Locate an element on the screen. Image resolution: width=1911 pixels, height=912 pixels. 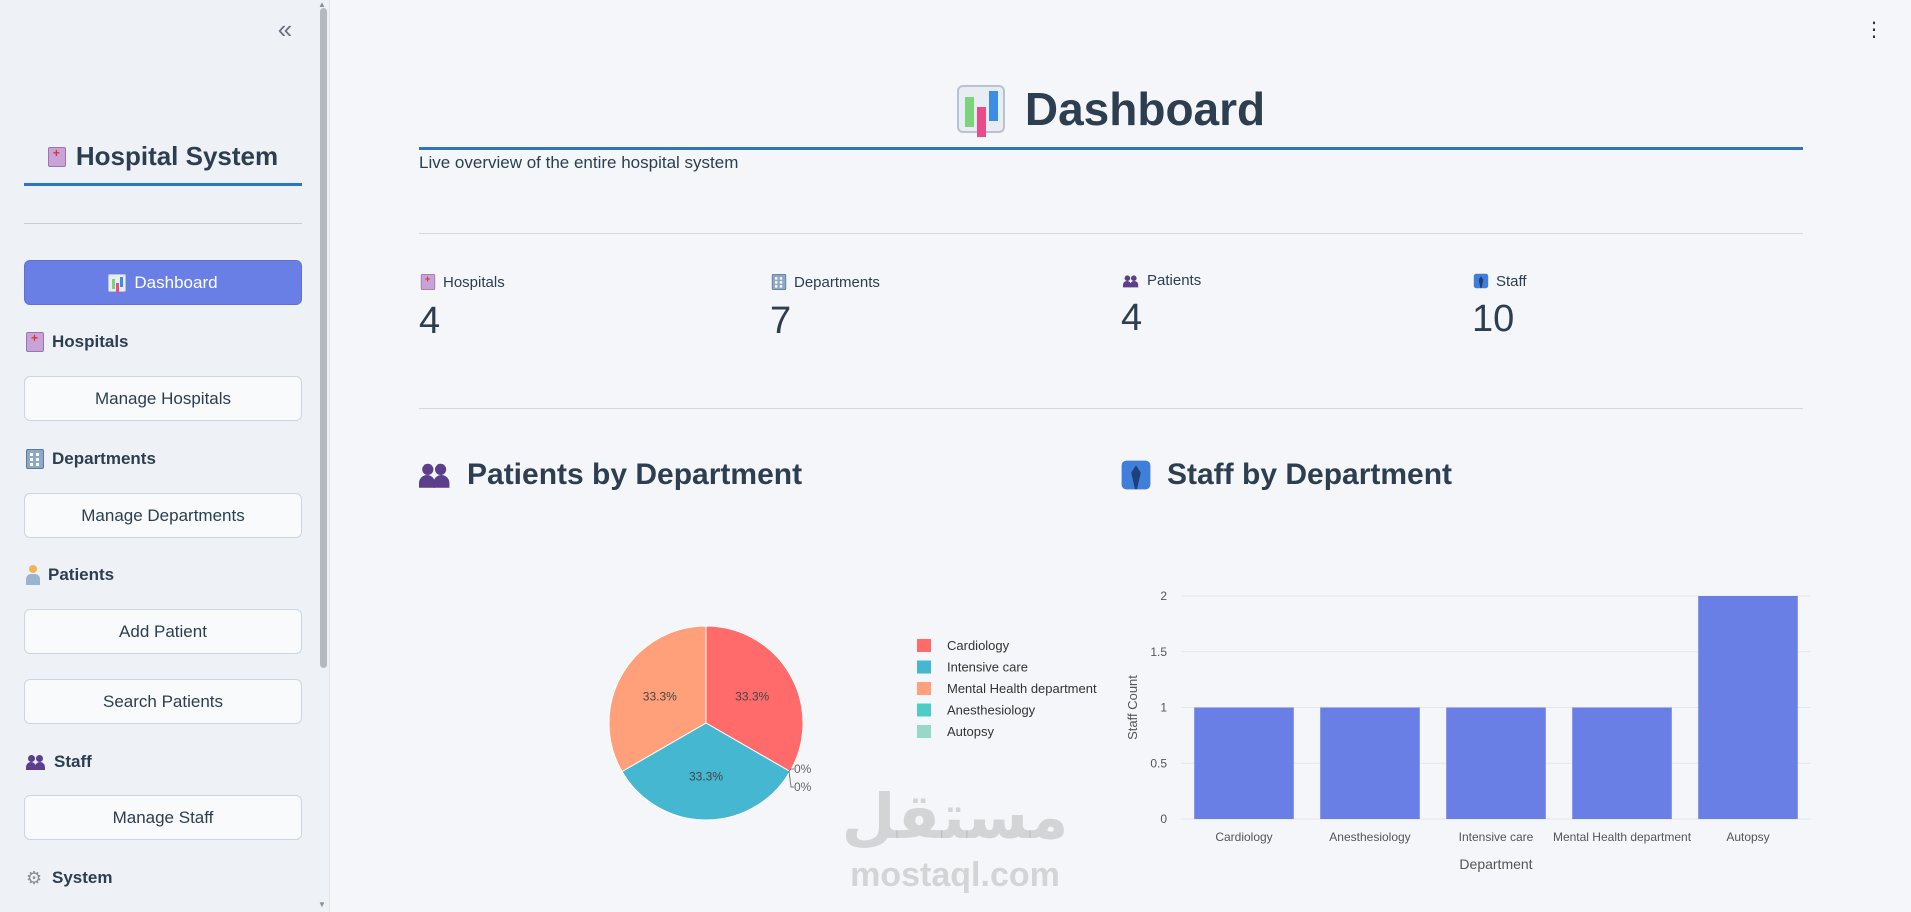
patient-icon is located at coordinates (33, 575).